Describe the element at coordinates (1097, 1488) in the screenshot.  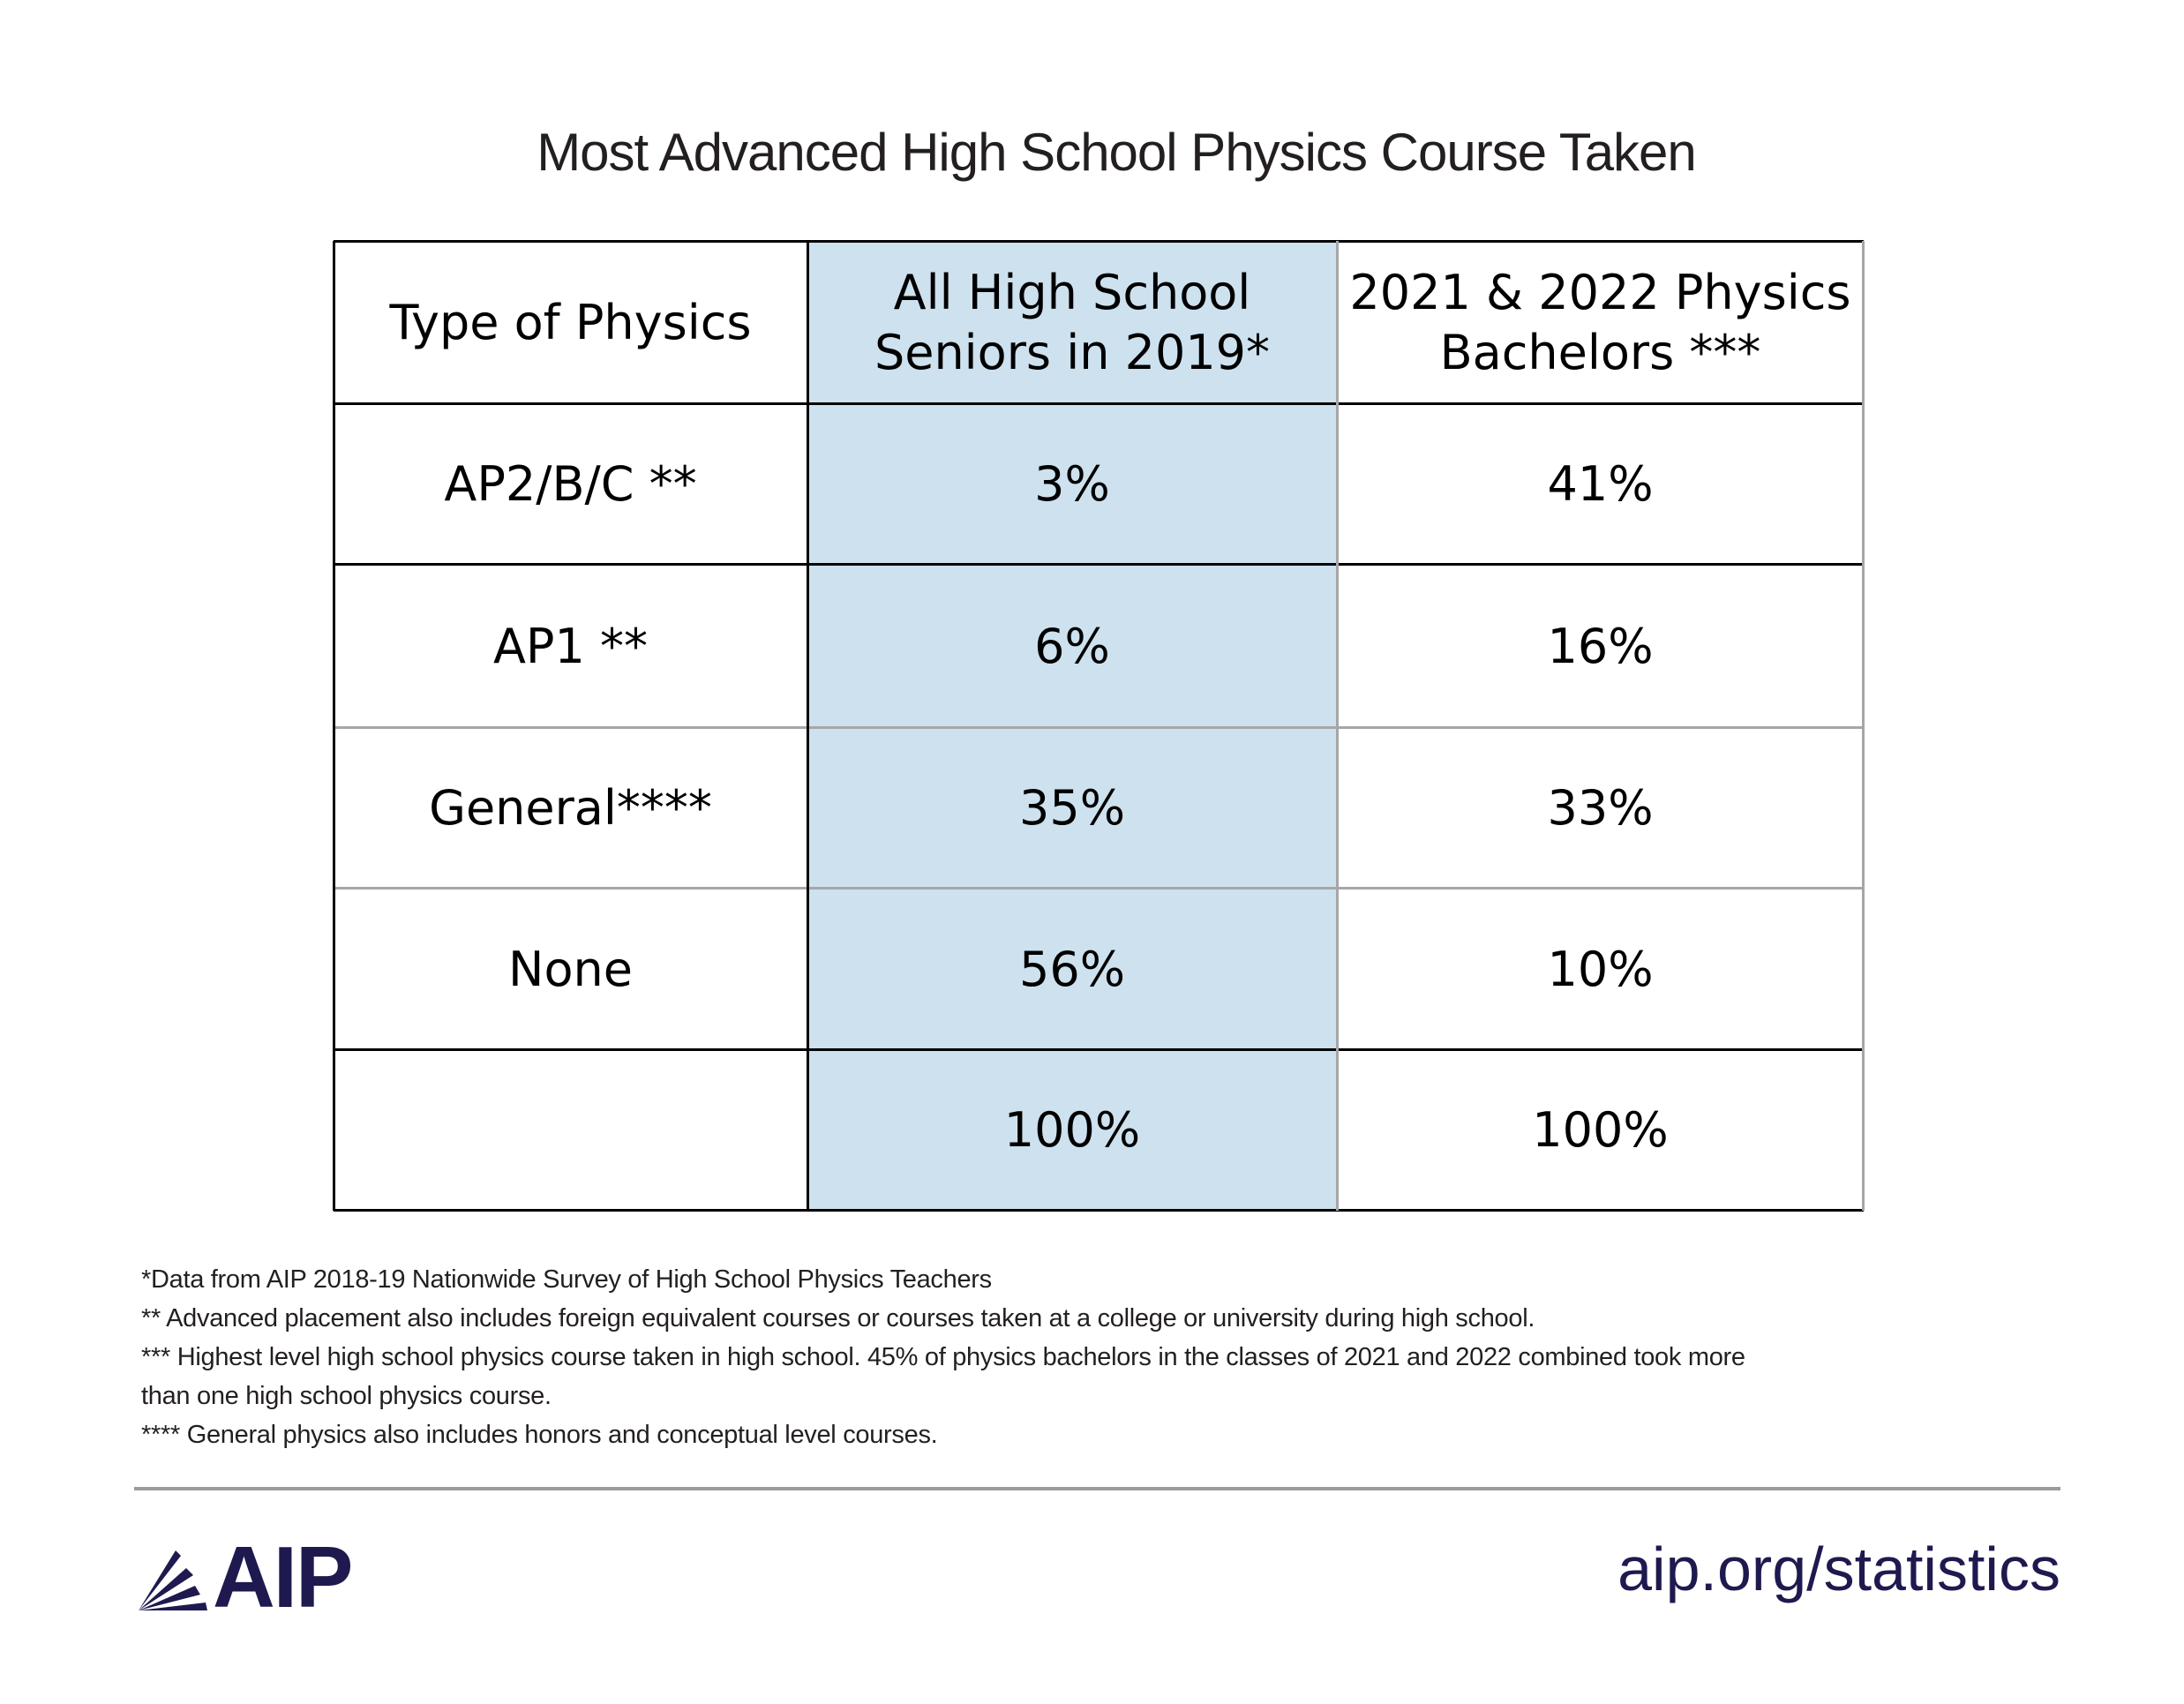
I see `footer-divider` at that location.